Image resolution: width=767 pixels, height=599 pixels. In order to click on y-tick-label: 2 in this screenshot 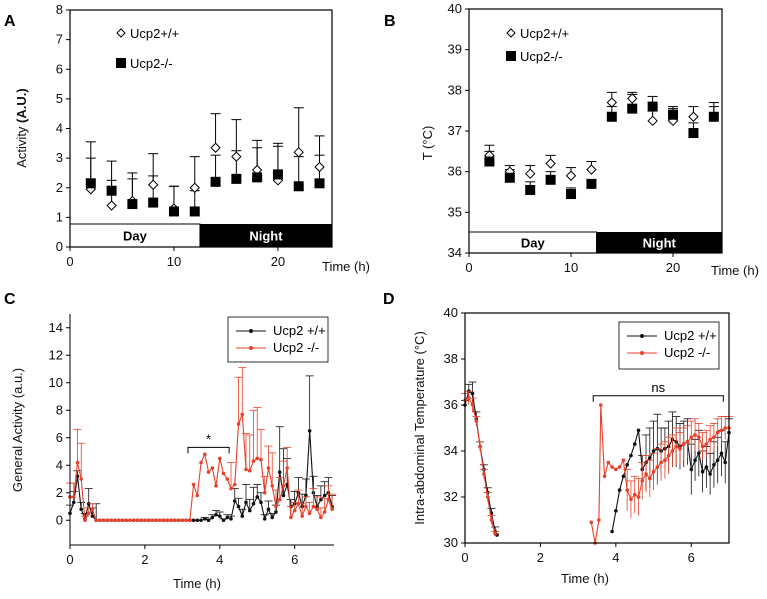, I will do `click(59, 187)`.